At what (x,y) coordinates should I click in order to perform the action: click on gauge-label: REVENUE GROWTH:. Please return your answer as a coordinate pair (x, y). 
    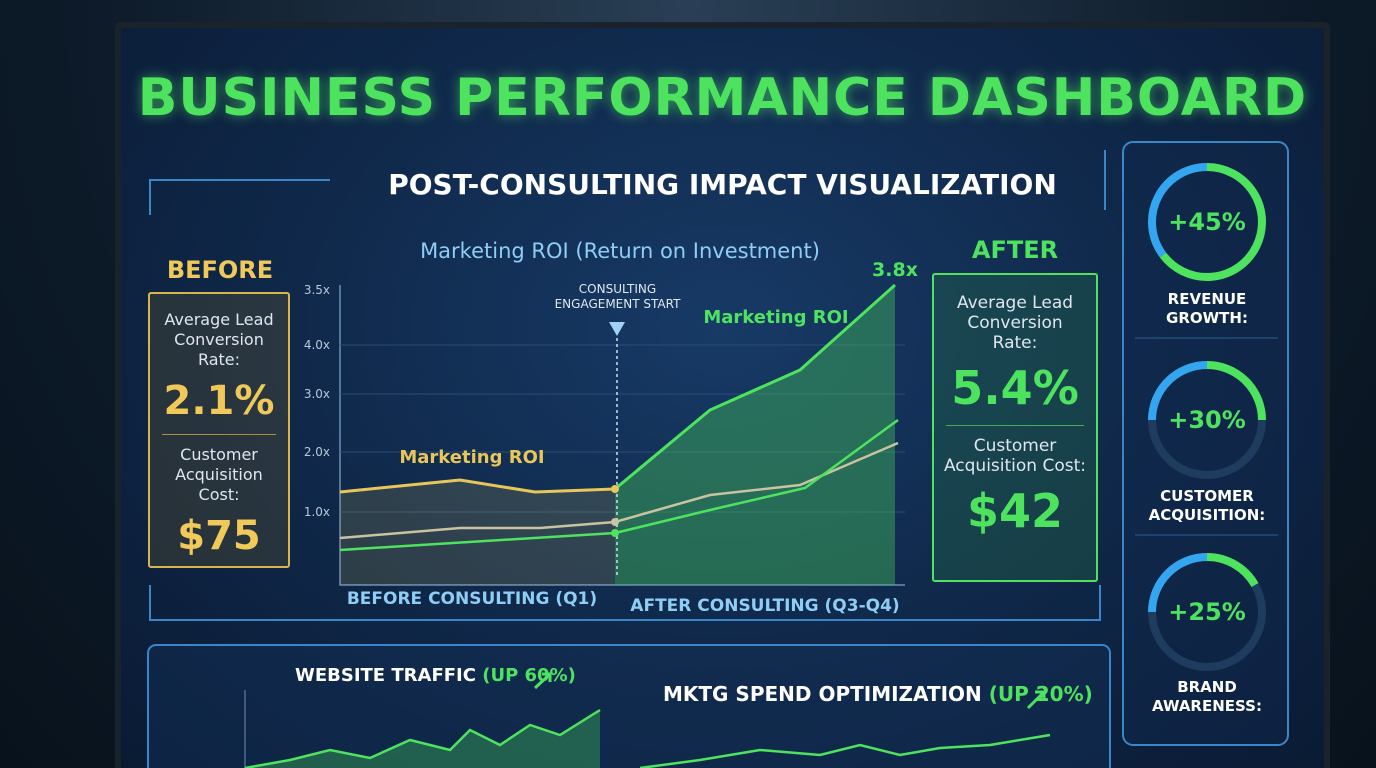
    Looking at the image, I should click on (1207, 308).